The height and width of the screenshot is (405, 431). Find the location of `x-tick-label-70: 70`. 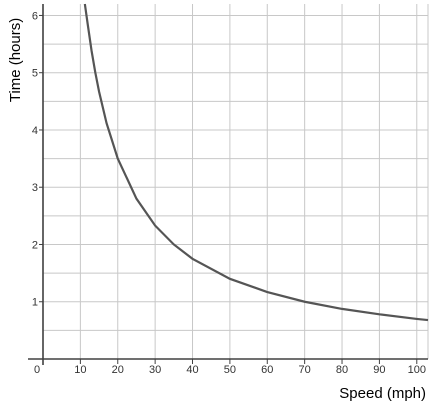

x-tick-label-70: 70 is located at coordinates (305, 370).